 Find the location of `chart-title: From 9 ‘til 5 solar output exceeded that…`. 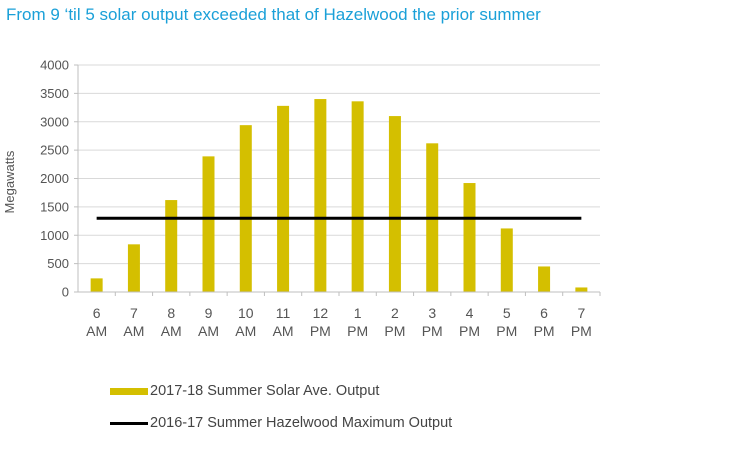

chart-title: From 9 ‘til 5 solar output exceeded that… is located at coordinates (273, 14).